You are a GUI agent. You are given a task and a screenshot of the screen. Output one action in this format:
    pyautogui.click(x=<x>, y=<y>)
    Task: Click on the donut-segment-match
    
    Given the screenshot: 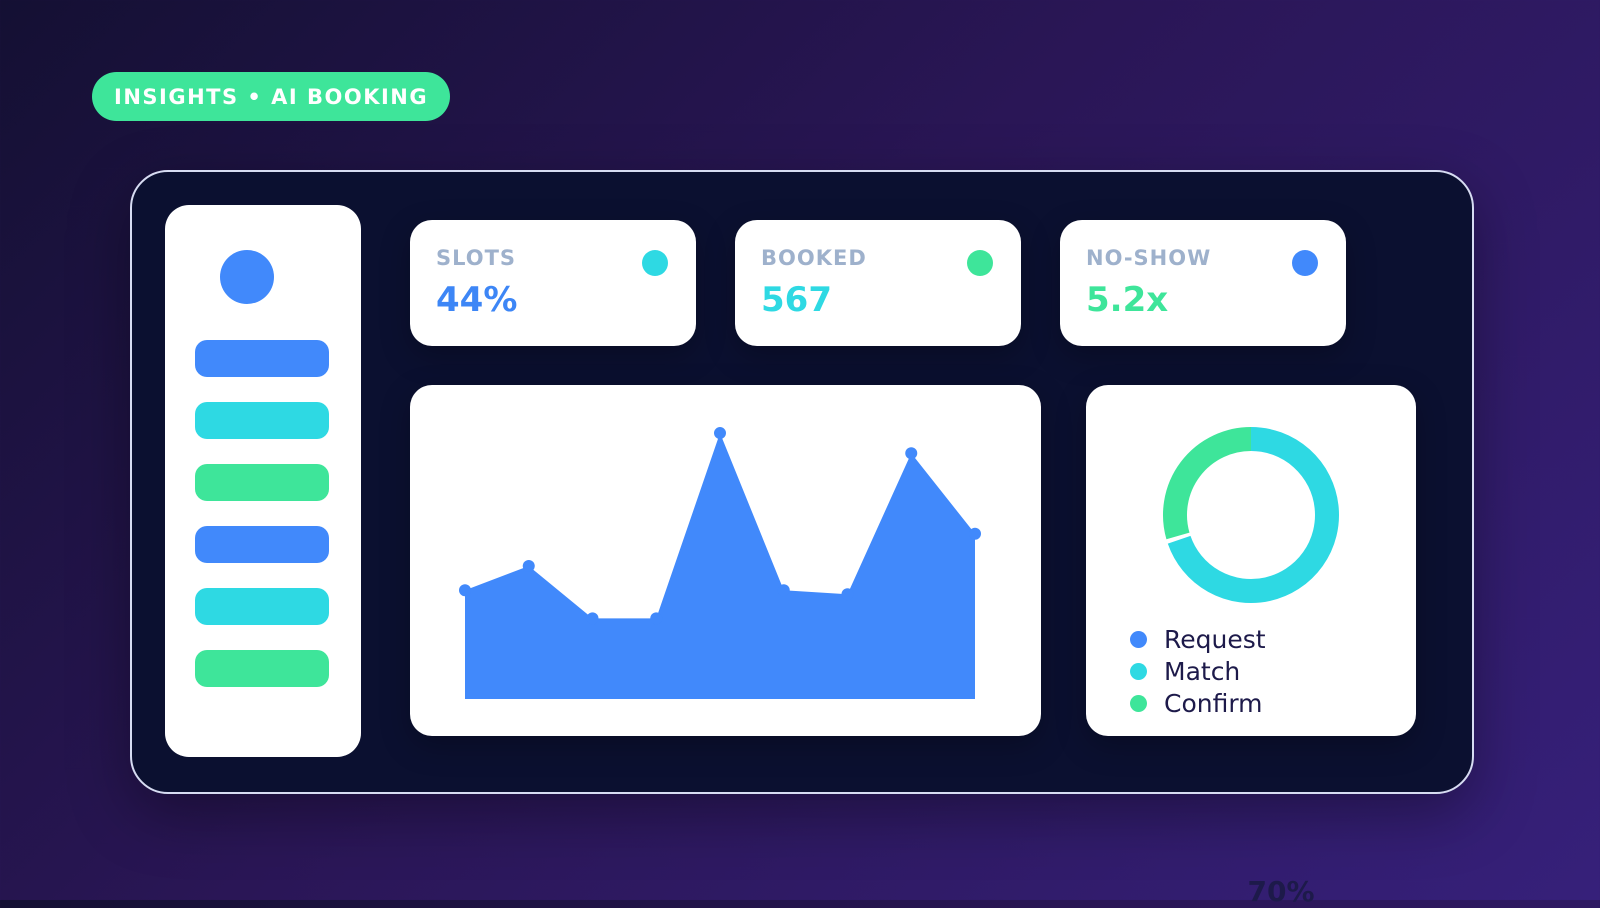 What is the action you would take?
    pyautogui.click(x=1253, y=515)
    